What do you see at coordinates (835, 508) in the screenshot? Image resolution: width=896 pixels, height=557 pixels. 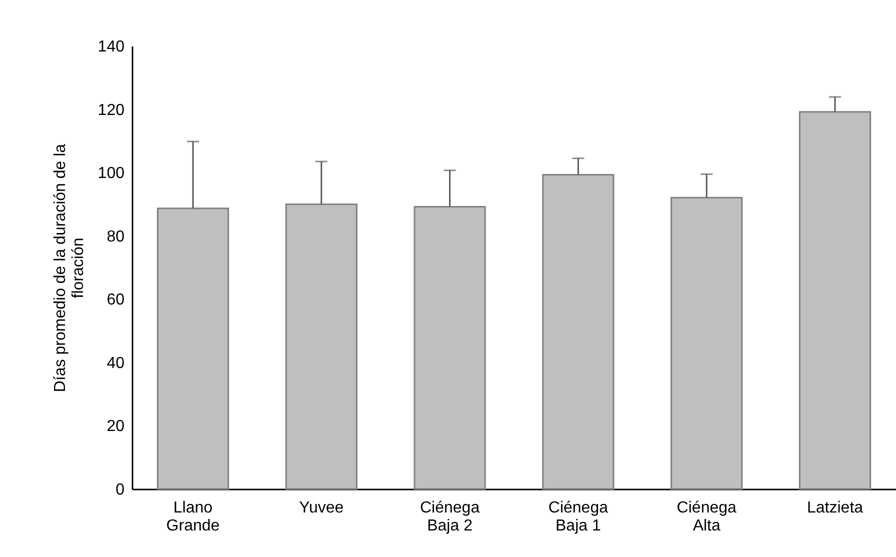 I see `x-tick-label: Latzieta` at bounding box center [835, 508].